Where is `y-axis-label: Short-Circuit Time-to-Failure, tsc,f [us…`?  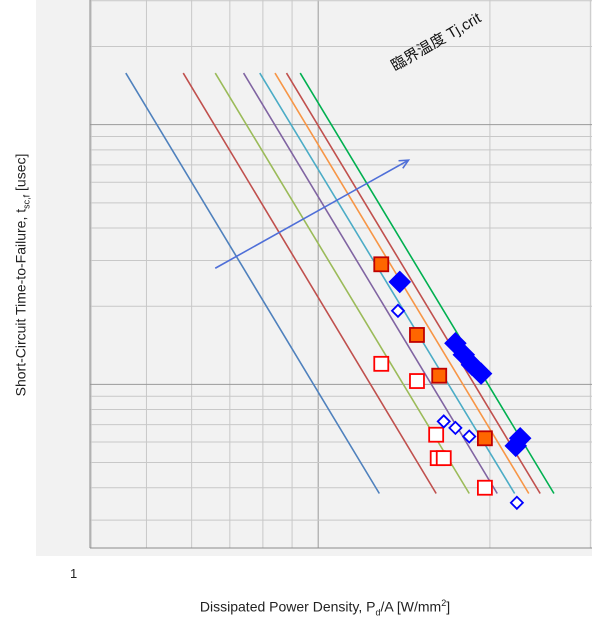 y-axis-label: Short-Circuit Time-to-Failure, tsc,f [us… is located at coordinates (22, 275).